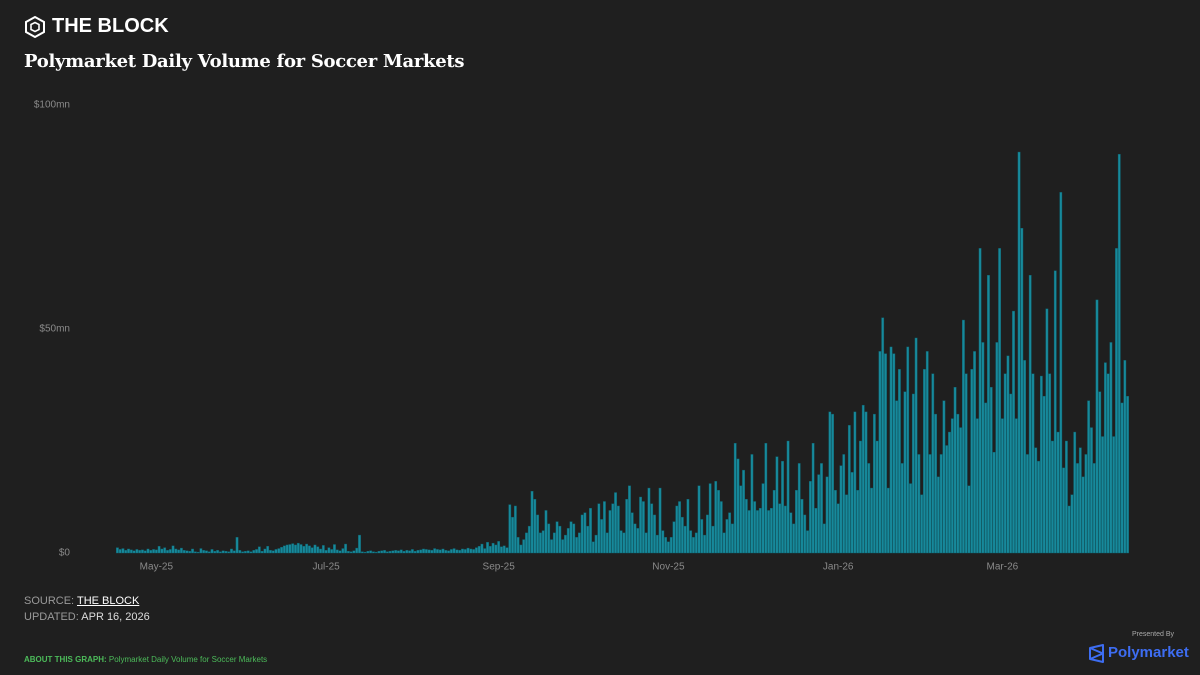 The width and height of the screenshot is (1200, 675). Describe the element at coordinates (108, 601) in the screenshot. I see `source-link: THE BLOCK` at that location.